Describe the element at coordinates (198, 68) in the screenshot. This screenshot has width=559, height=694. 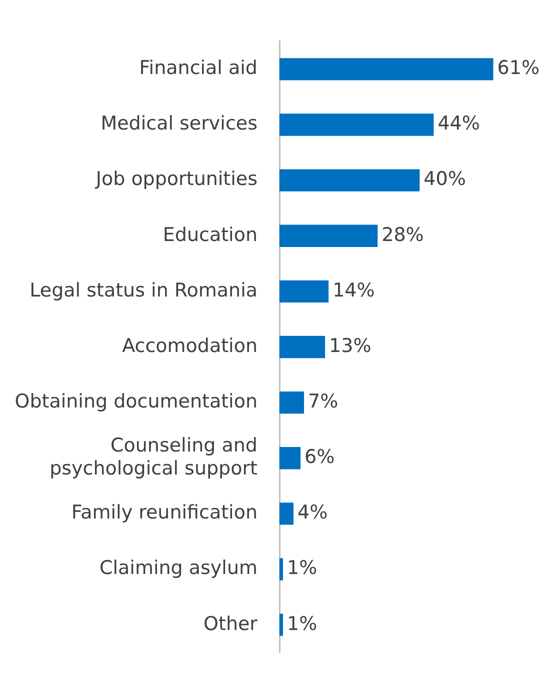
I see `y-tick-label: Financial aid` at that location.